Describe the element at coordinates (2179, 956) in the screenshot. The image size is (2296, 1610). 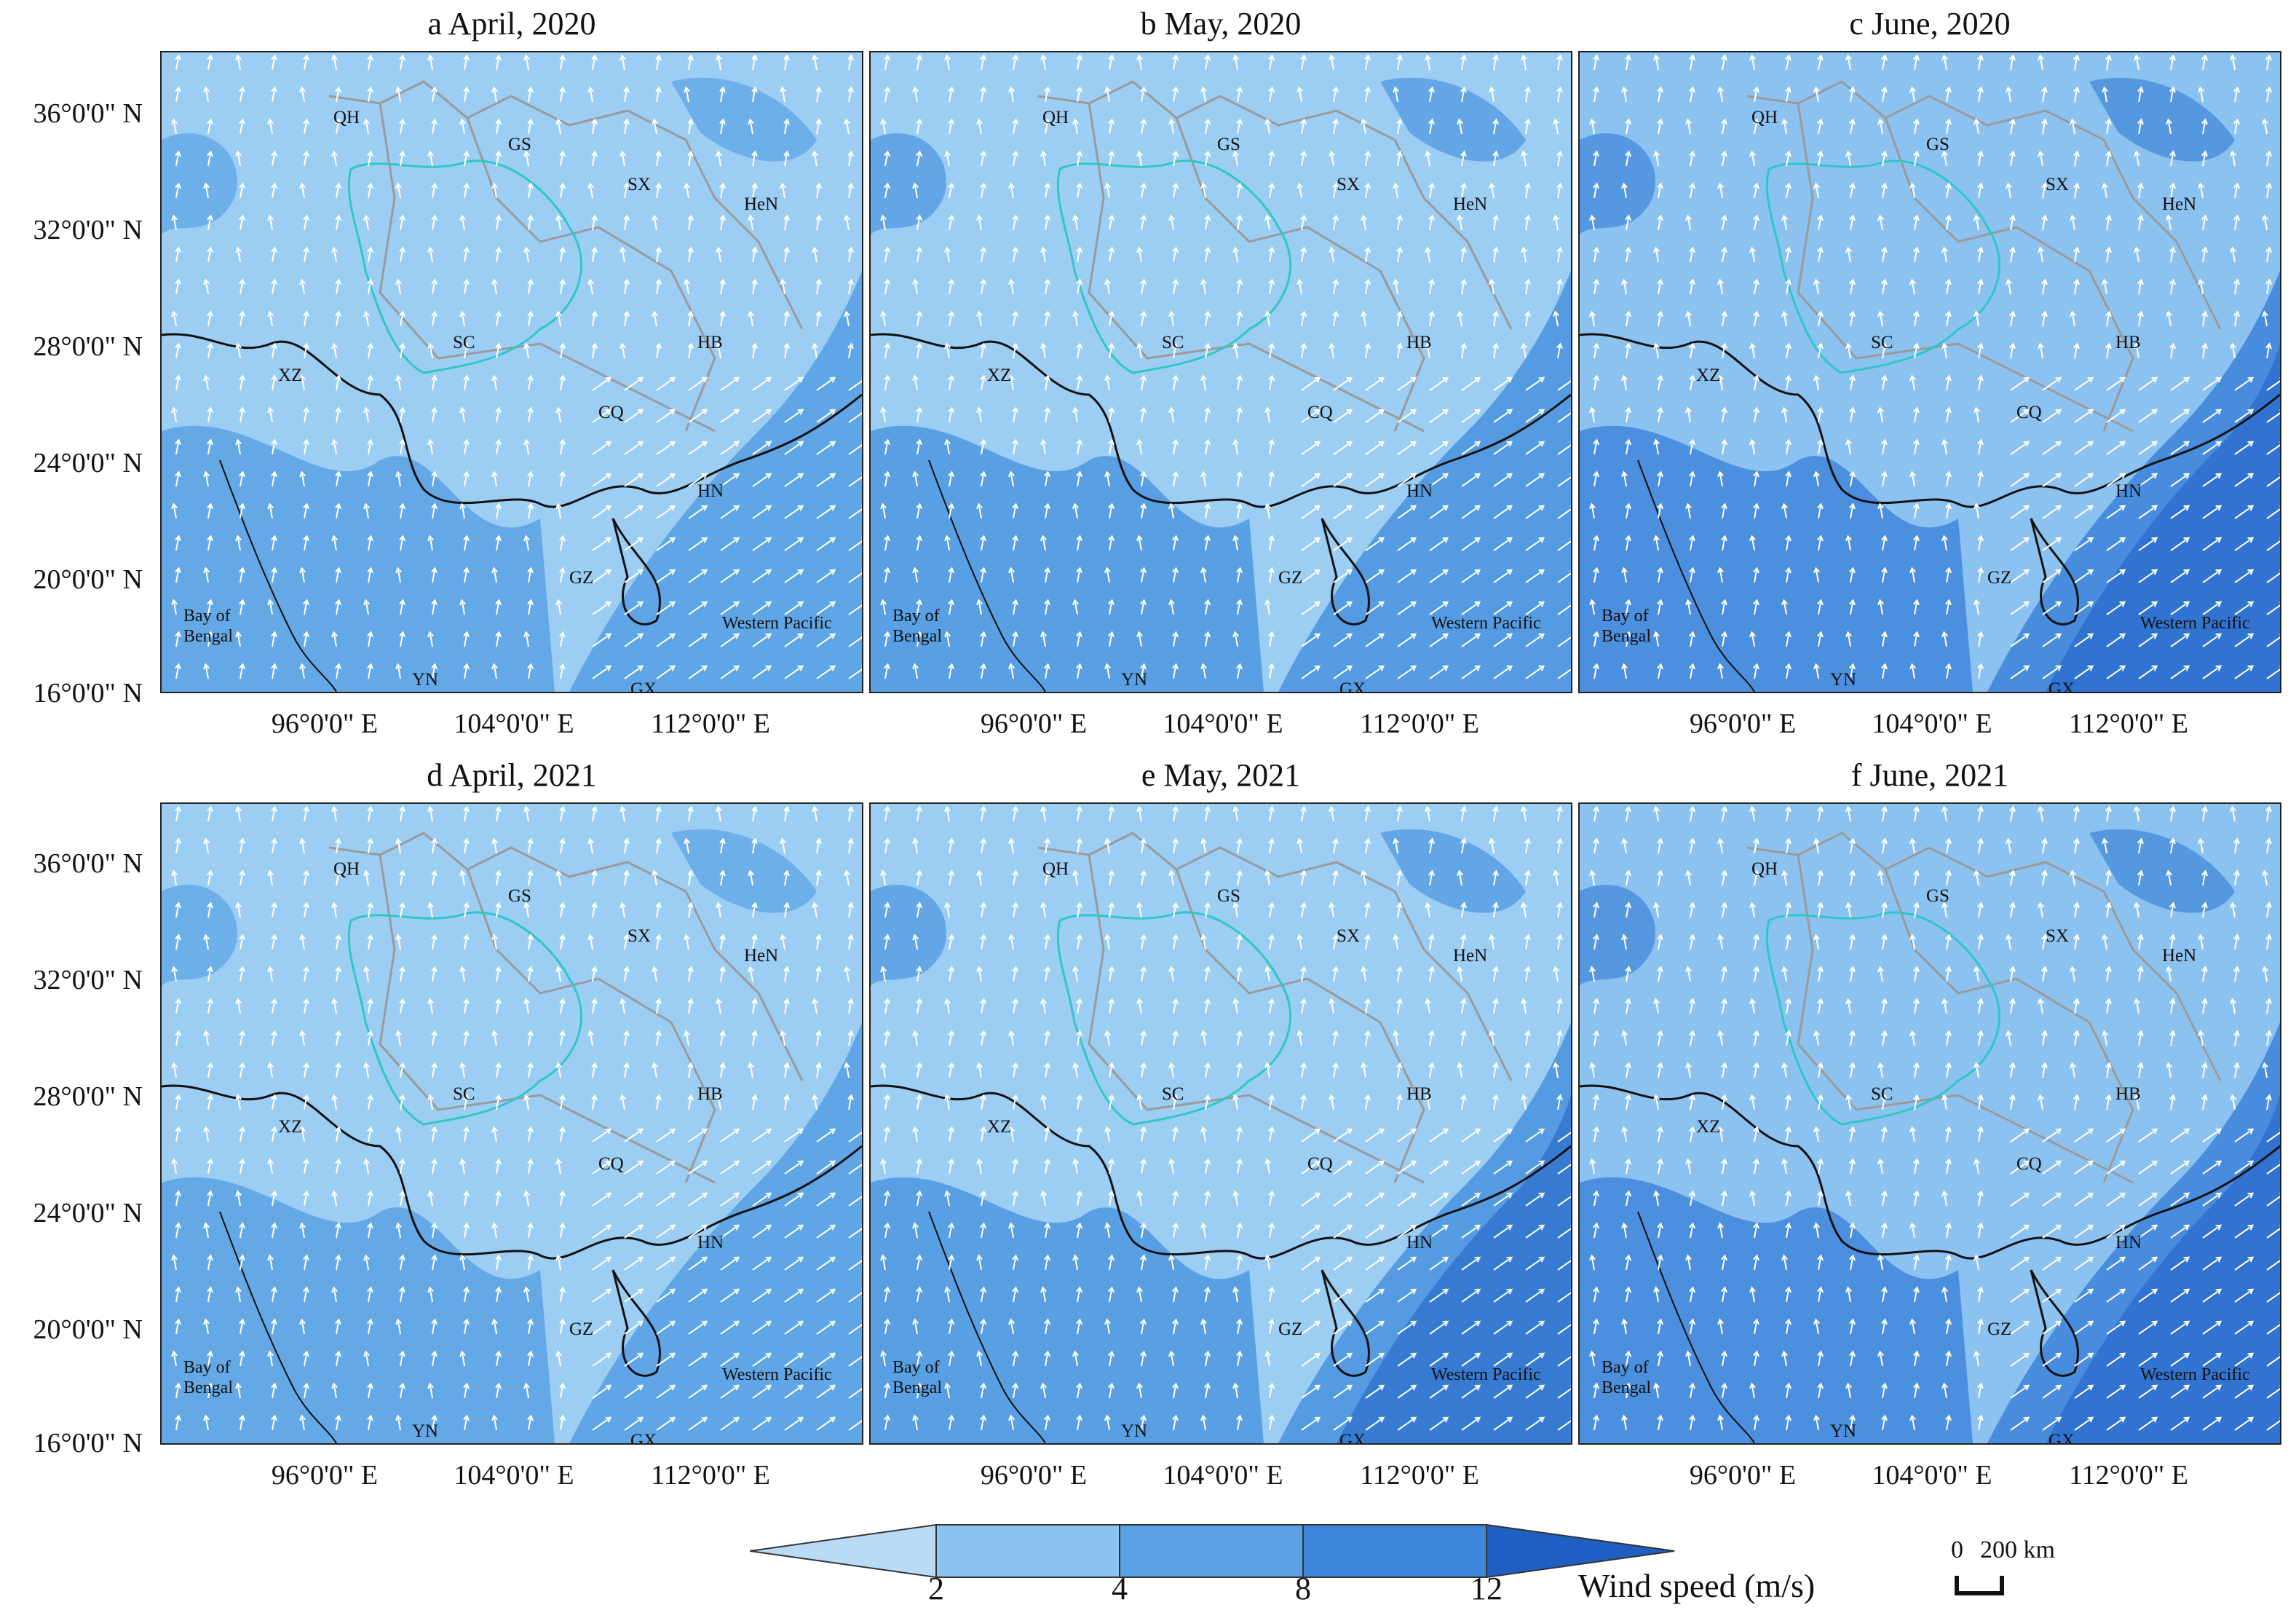
I see `province-label: HeN` at that location.